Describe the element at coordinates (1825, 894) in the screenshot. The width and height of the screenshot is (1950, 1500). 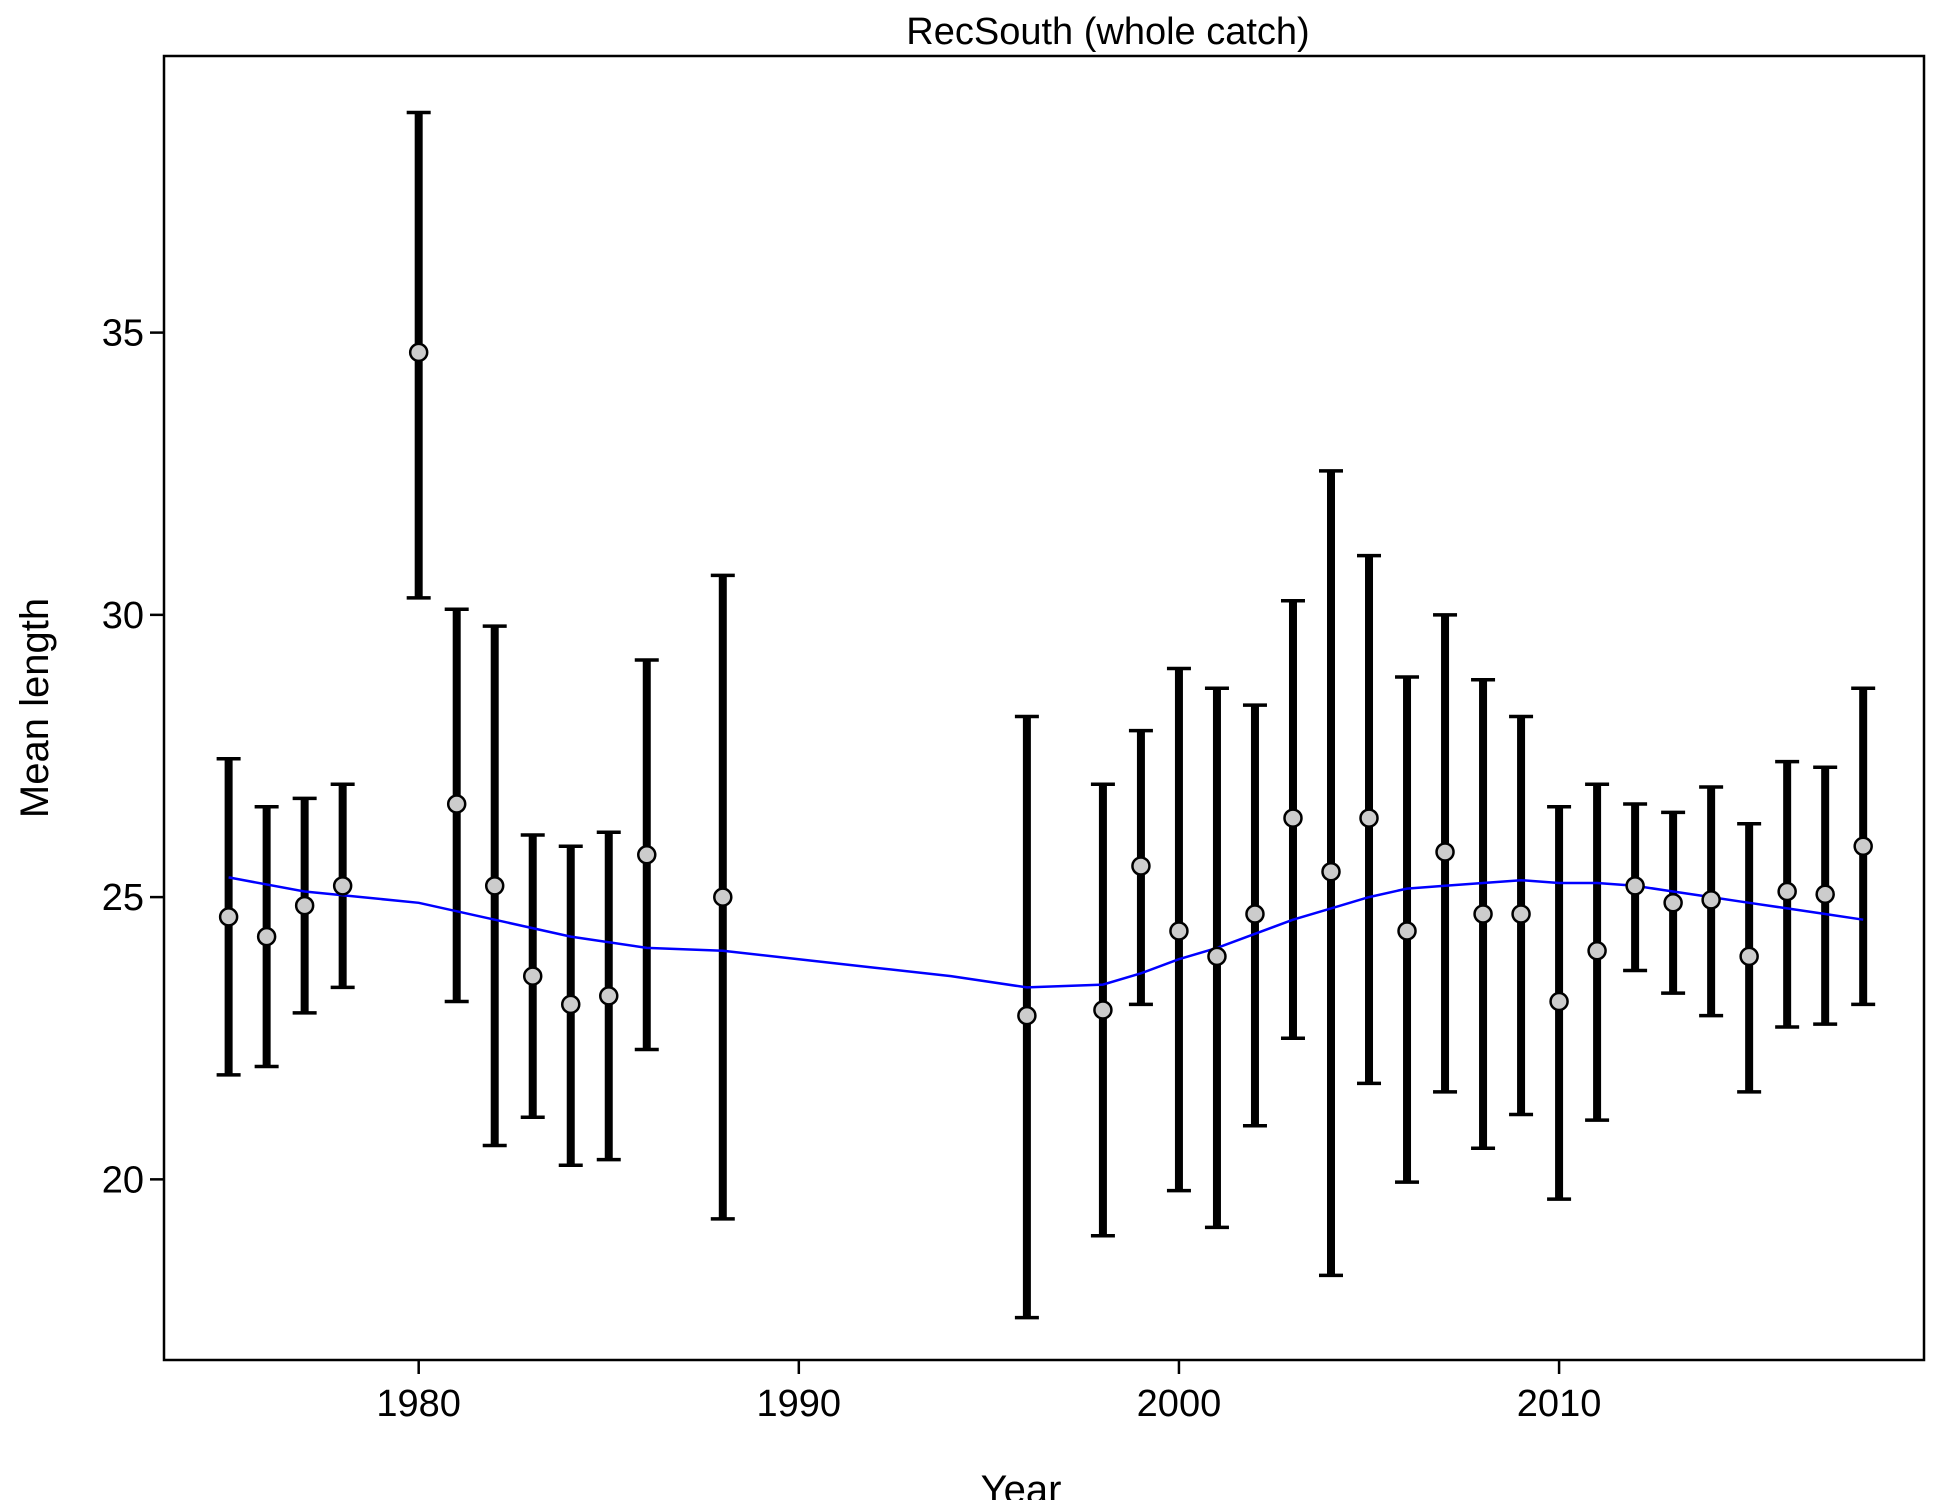
I see `data-point-2017` at that location.